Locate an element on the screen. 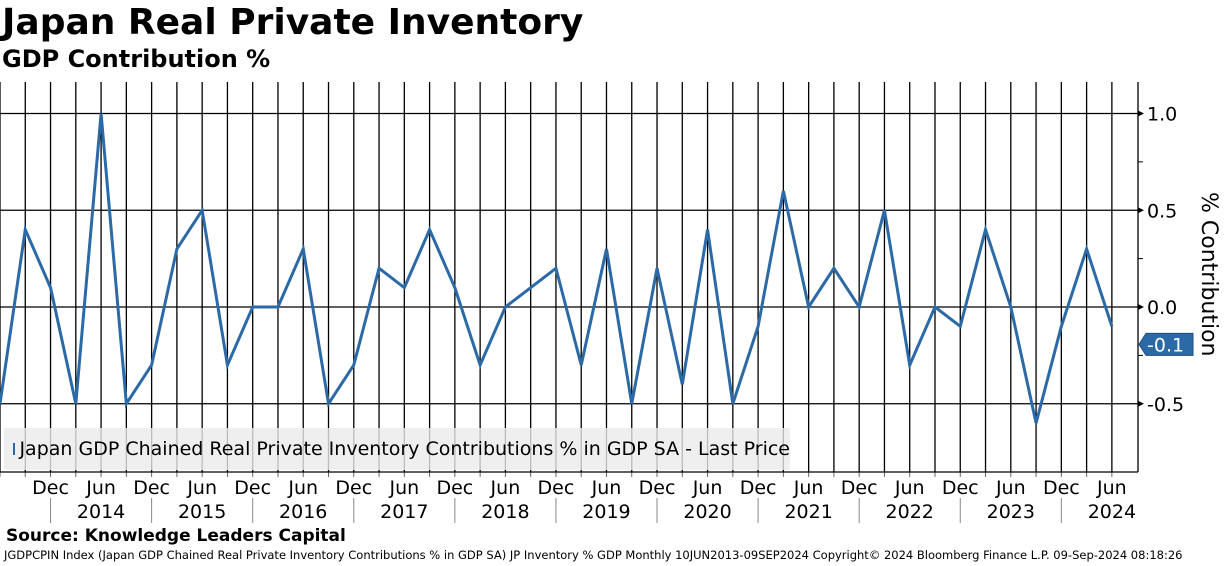 This screenshot has height=566, width=1224. last-value-tag is located at coordinates (1166, 344).